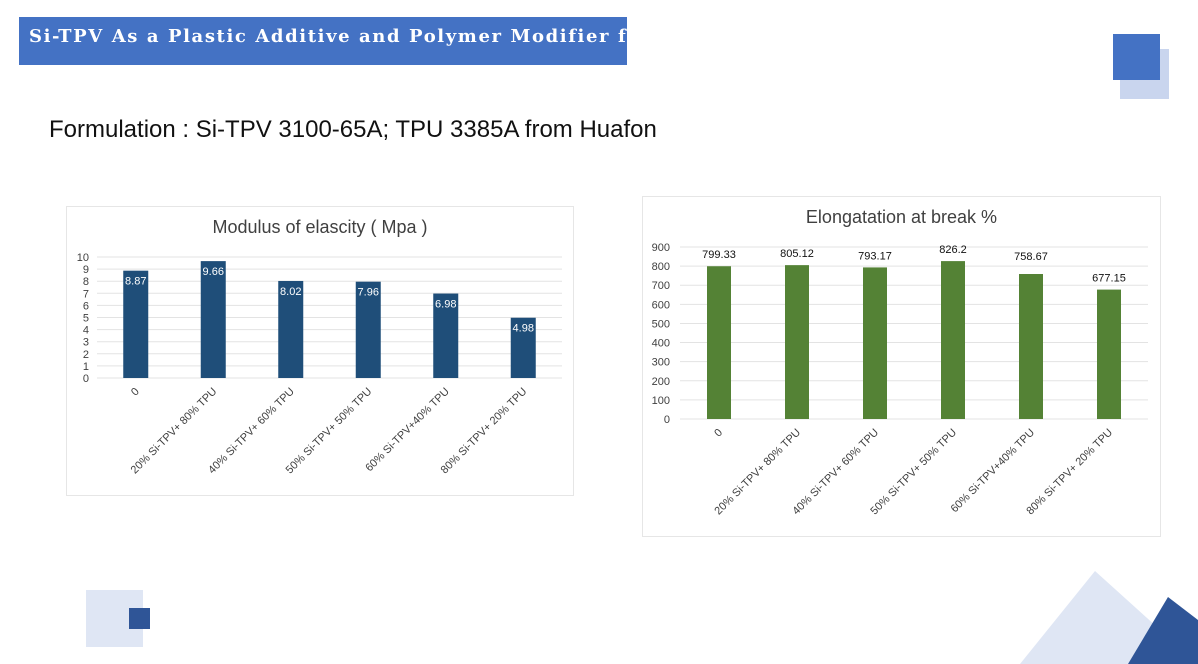 The height and width of the screenshot is (664, 1198). What do you see at coordinates (1031, 257) in the screenshot?
I see `elongation-data-label: 758.67` at bounding box center [1031, 257].